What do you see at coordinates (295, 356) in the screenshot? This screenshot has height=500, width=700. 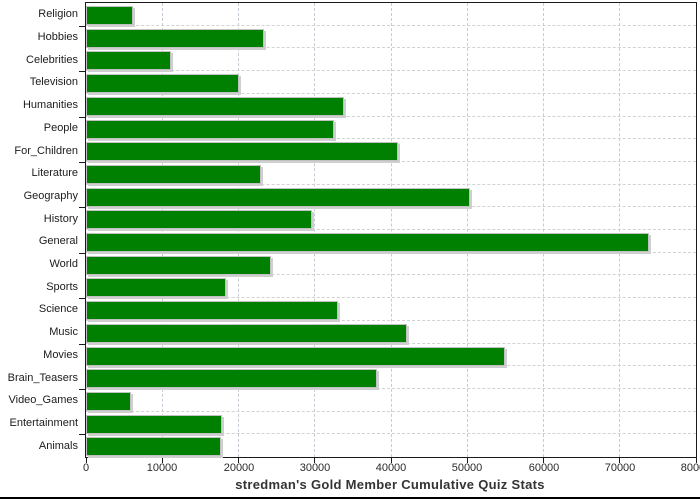 I see `bar-movies` at bounding box center [295, 356].